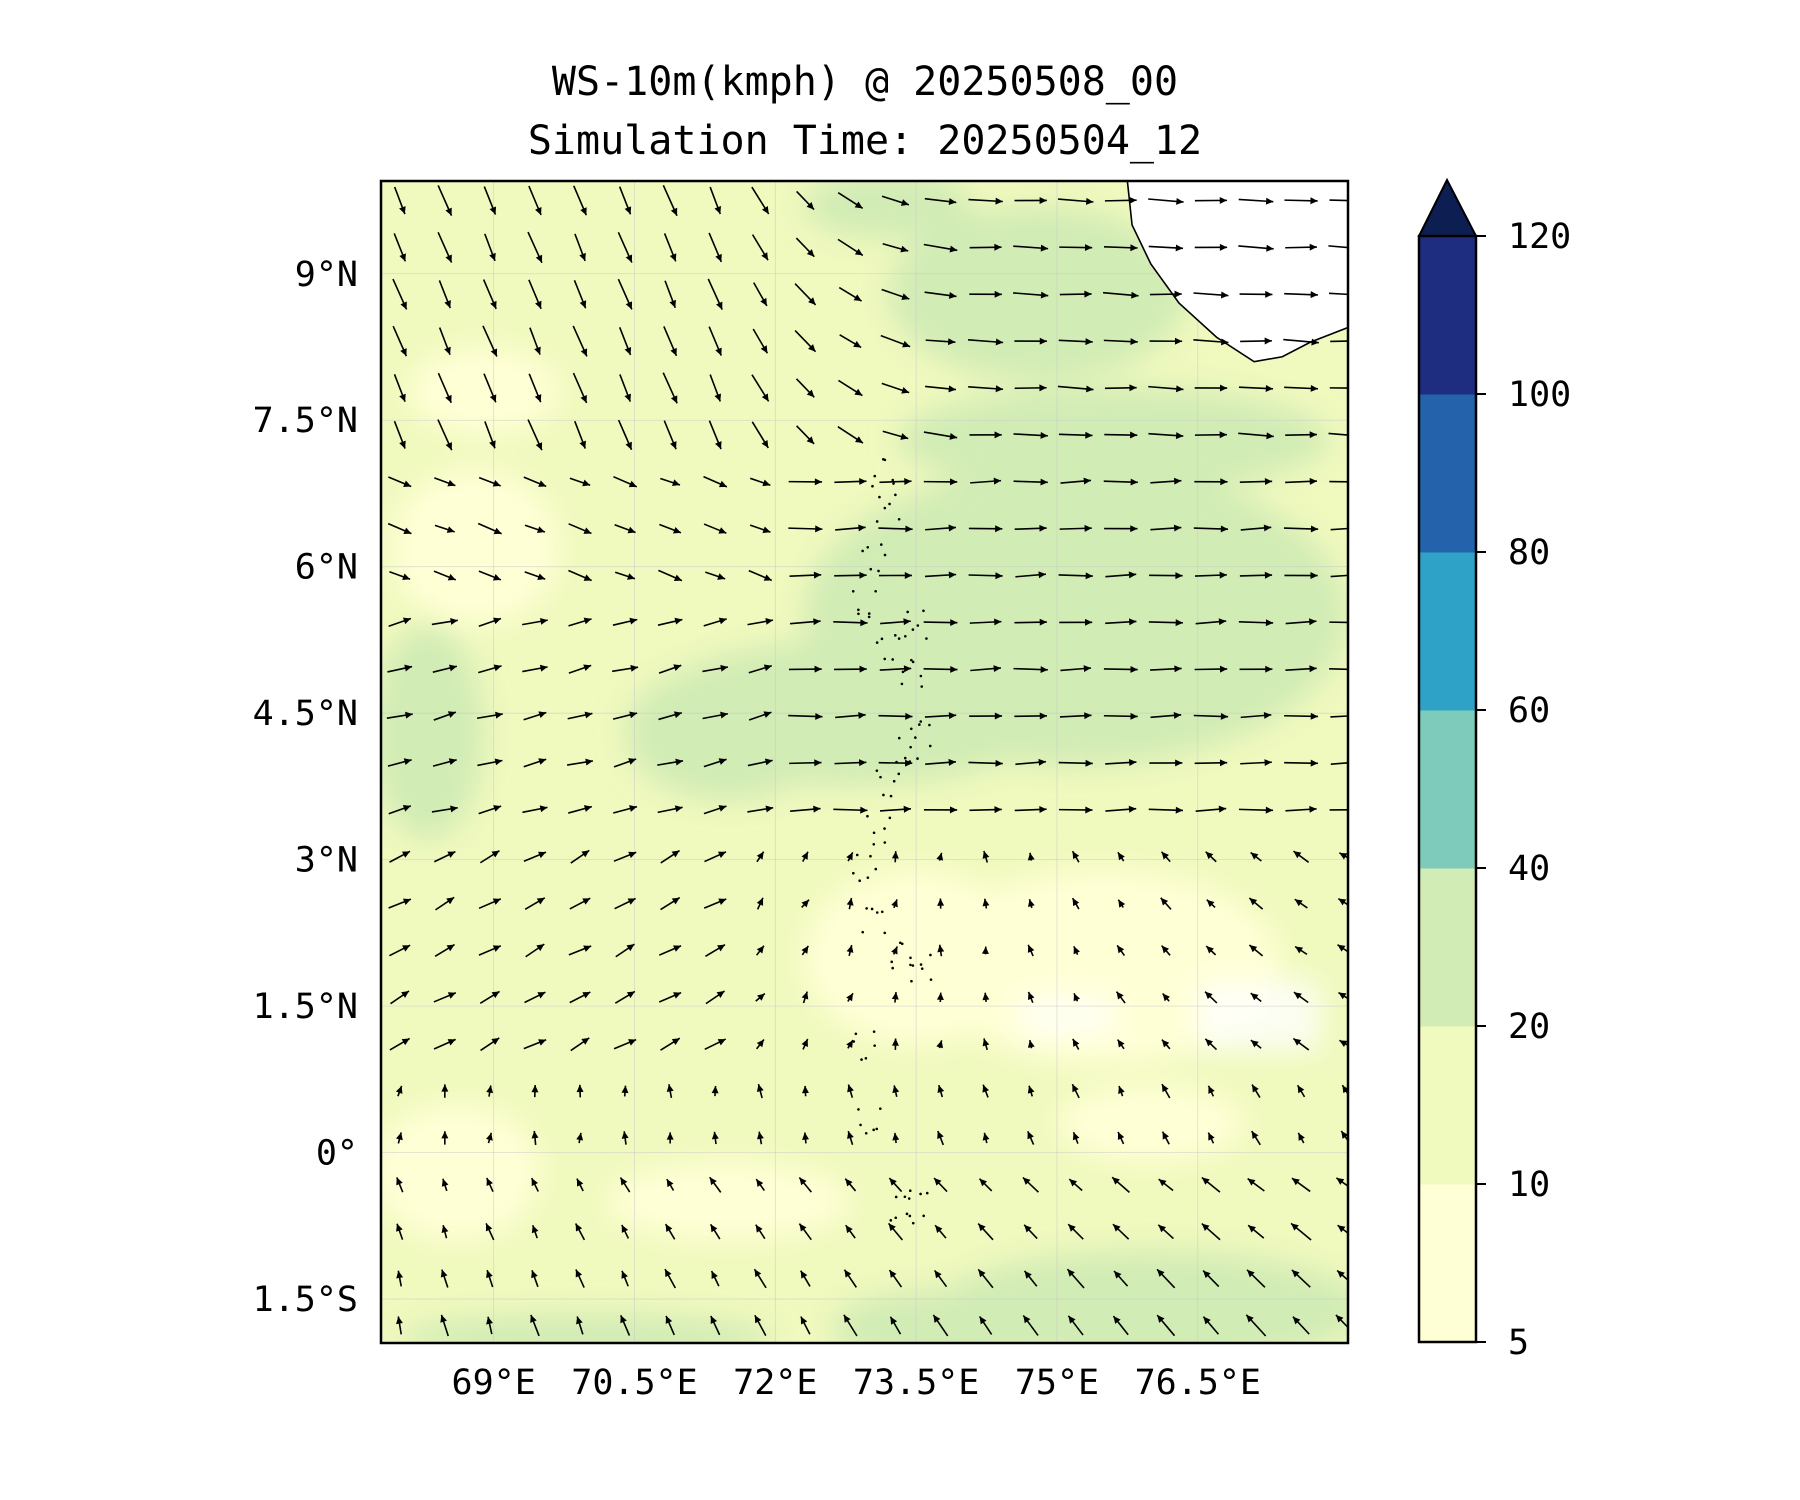 This screenshot has width=1800, height=1500. I want to click on latitude-tick-label: 3°N, so click(326, 861).